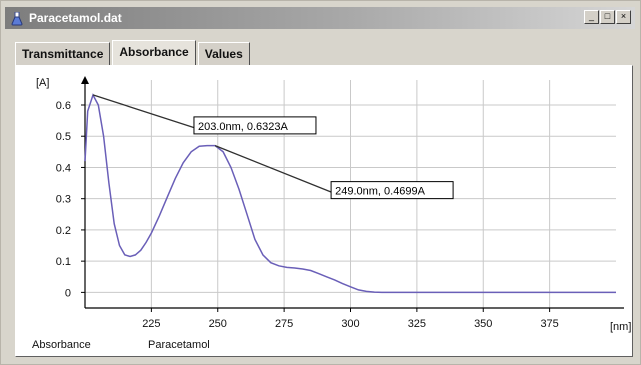  I want to click on y-tick-label: 0.6, so click(63, 106).